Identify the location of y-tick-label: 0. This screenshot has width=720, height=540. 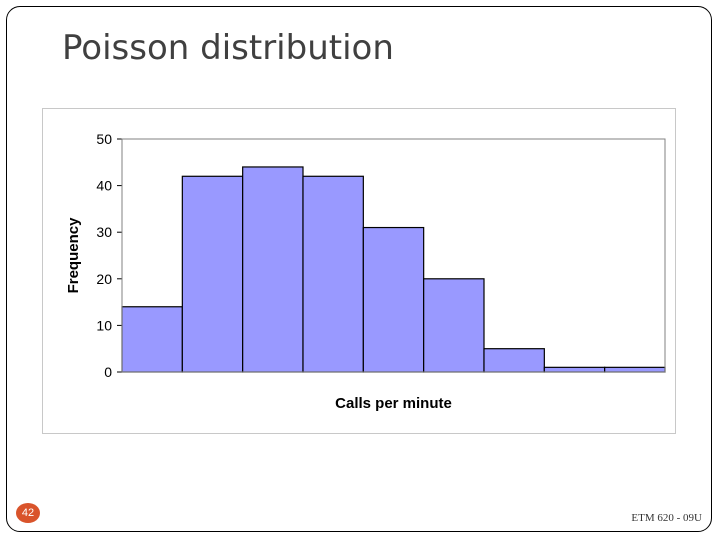
(108, 372).